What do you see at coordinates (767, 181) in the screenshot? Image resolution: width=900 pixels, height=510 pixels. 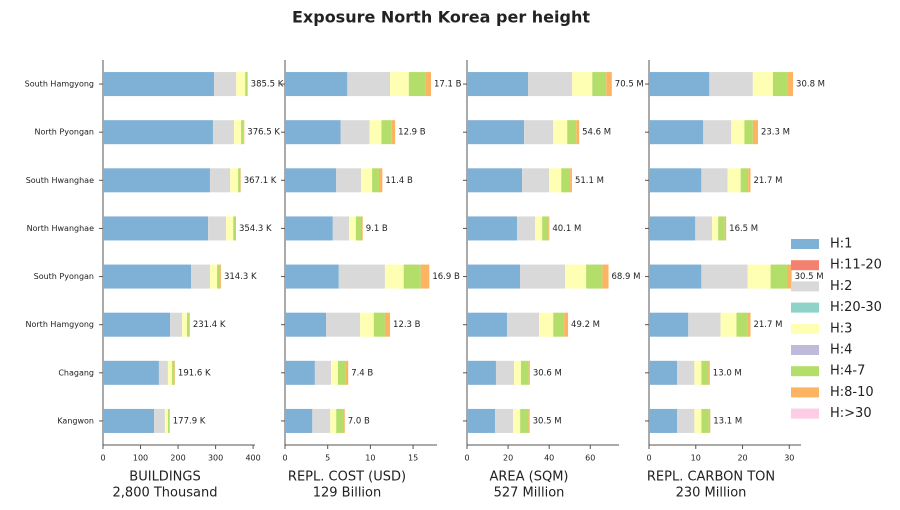 I see `total-label: 21.7 M` at bounding box center [767, 181].